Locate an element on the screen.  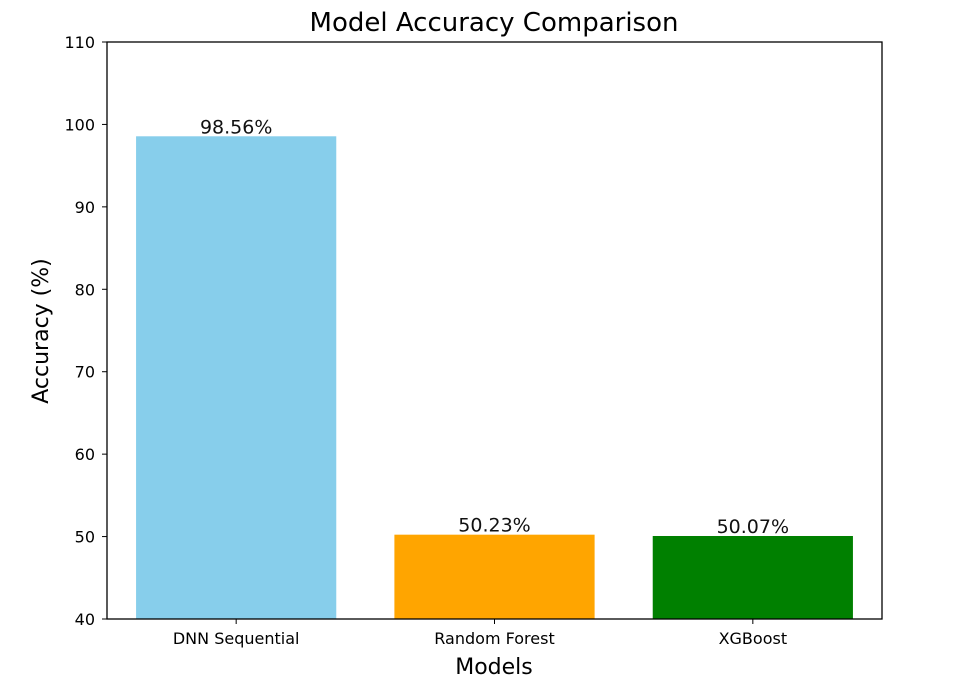
bar-value-label: 98.56% is located at coordinates (236, 127).